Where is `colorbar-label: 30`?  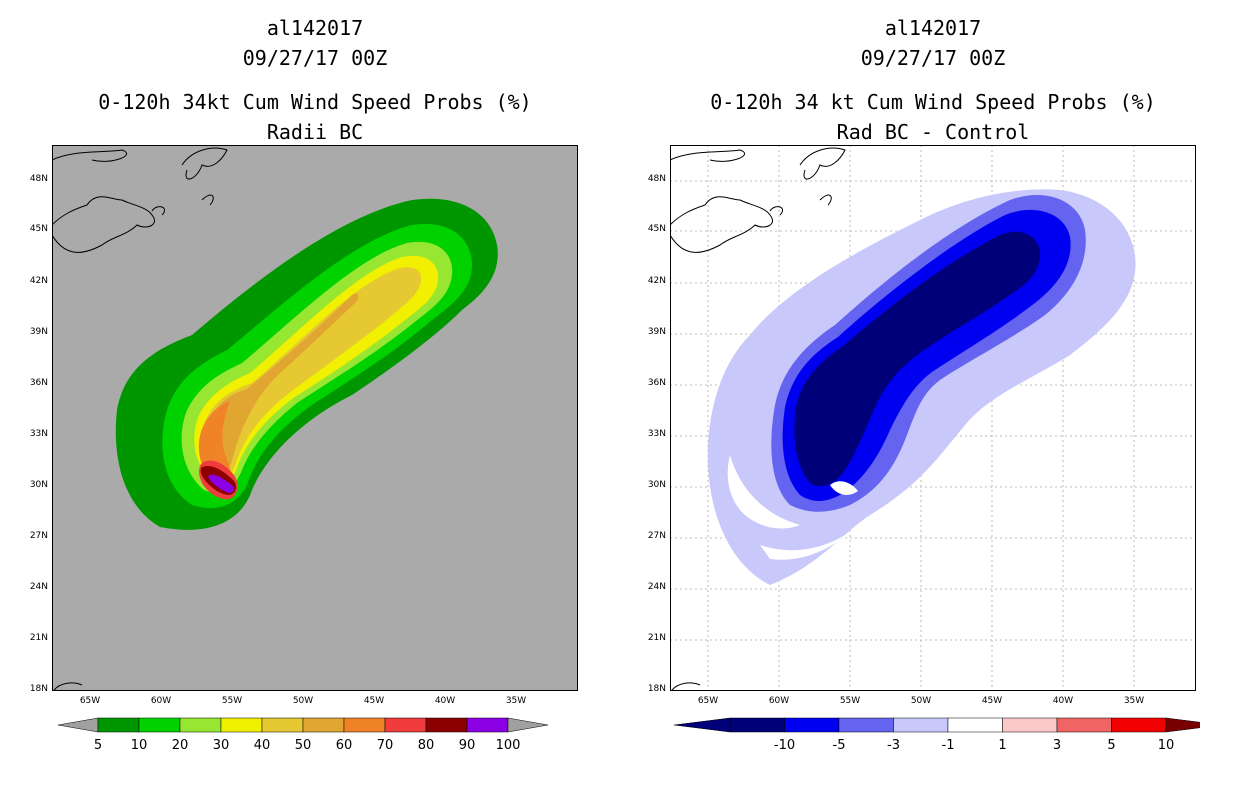 colorbar-label: 30 is located at coordinates (221, 745).